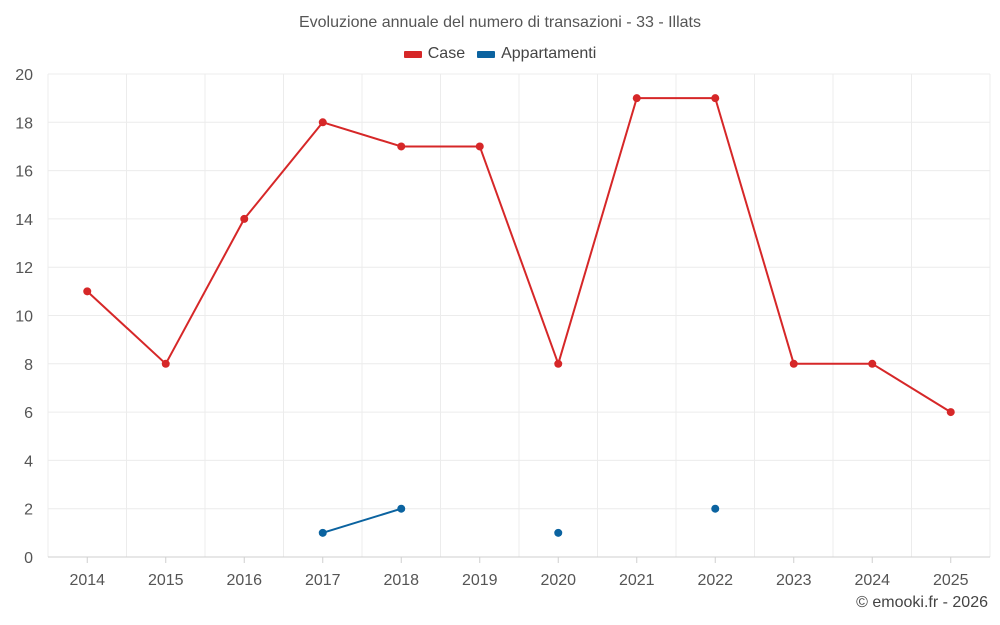 Image resolution: width=1000 pixels, height=625 pixels. What do you see at coordinates (480, 580) in the screenshot?
I see `x-tick-label: 2019` at bounding box center [480, 580].